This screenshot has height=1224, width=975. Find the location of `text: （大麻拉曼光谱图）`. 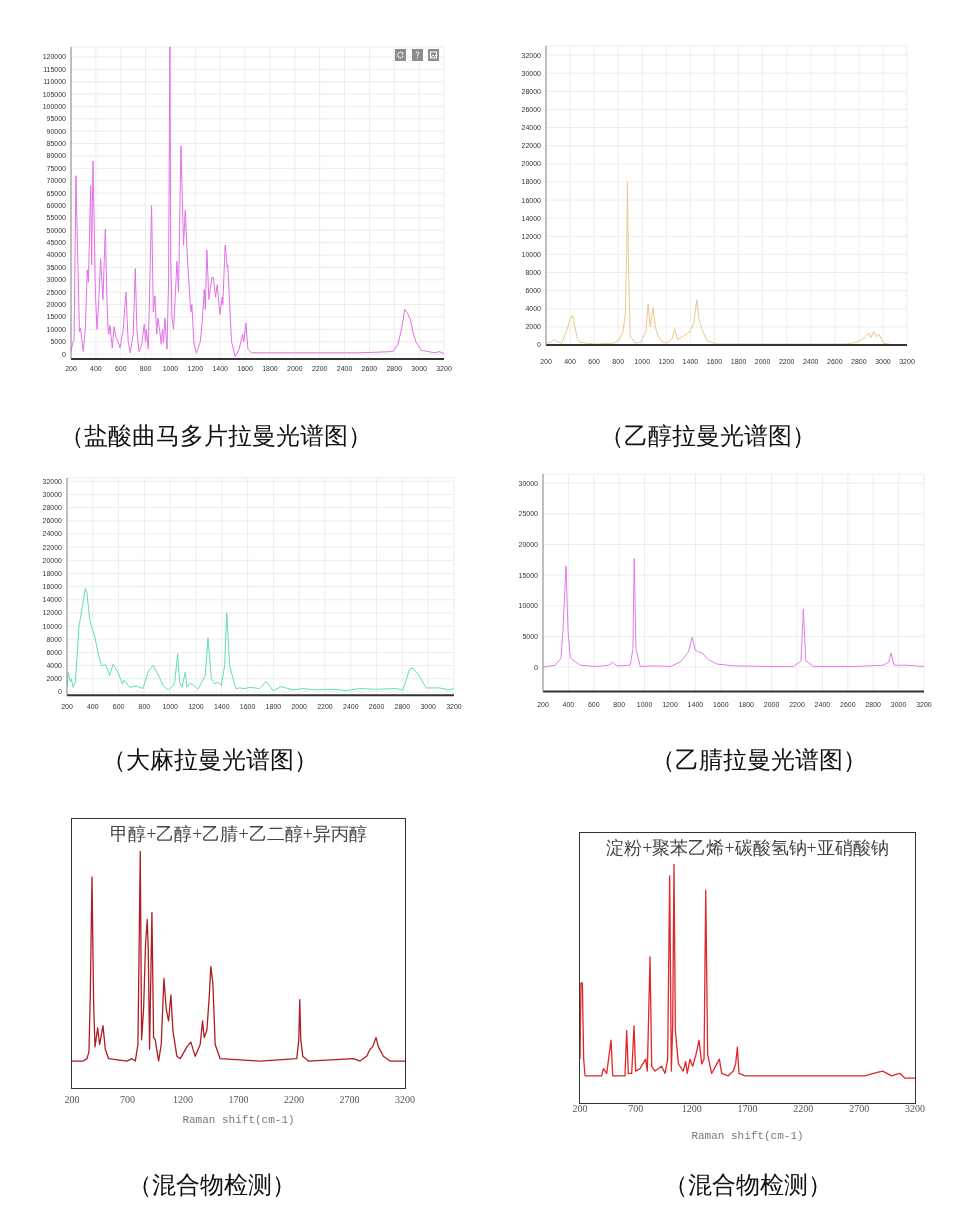

text: （大麻拉曼光谱图） is located at coordinates (210, 760).